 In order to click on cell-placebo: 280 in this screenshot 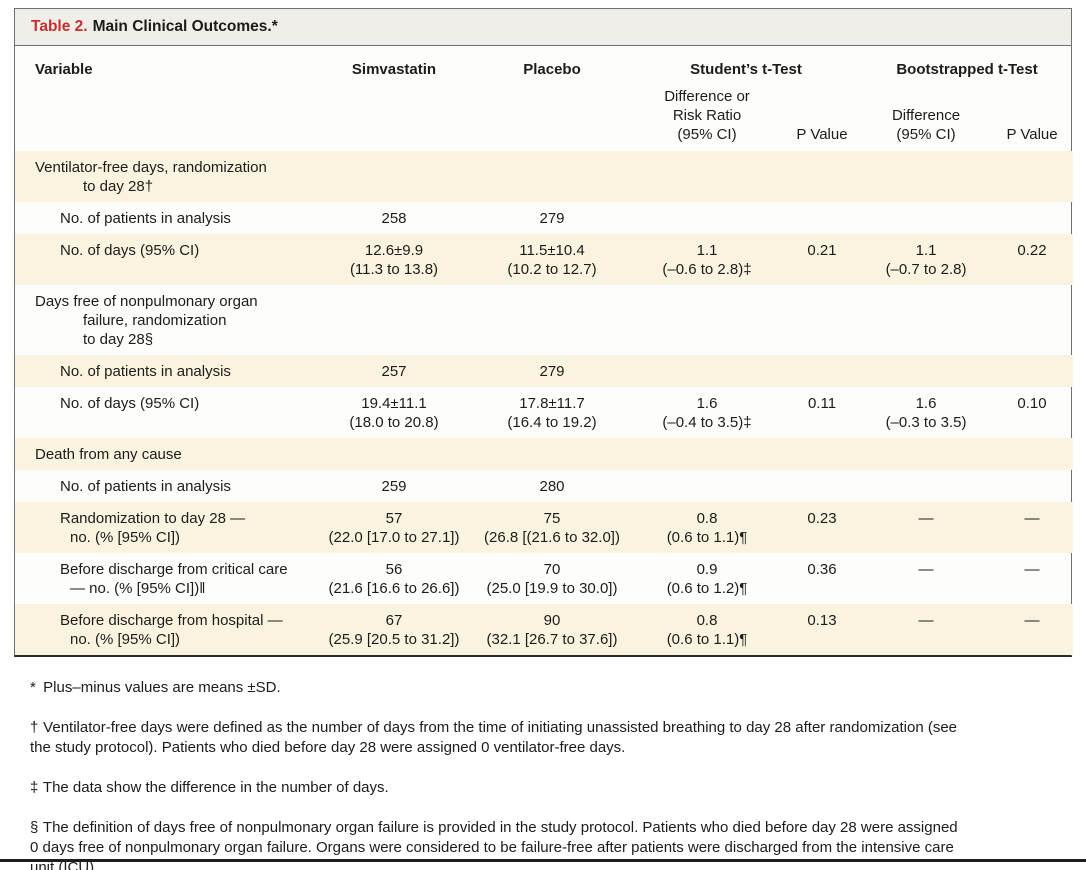, I will do `click(552, 486)`.